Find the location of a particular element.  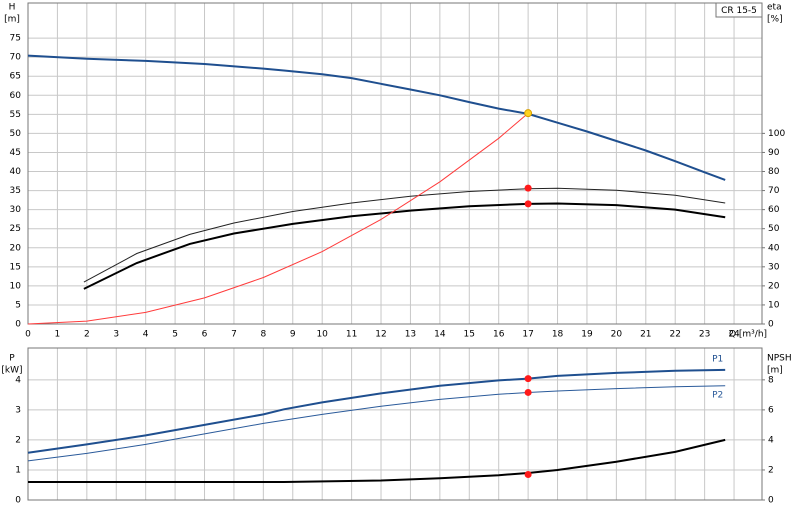

y-tick-label: 30 is located at coordinates (16, 210).